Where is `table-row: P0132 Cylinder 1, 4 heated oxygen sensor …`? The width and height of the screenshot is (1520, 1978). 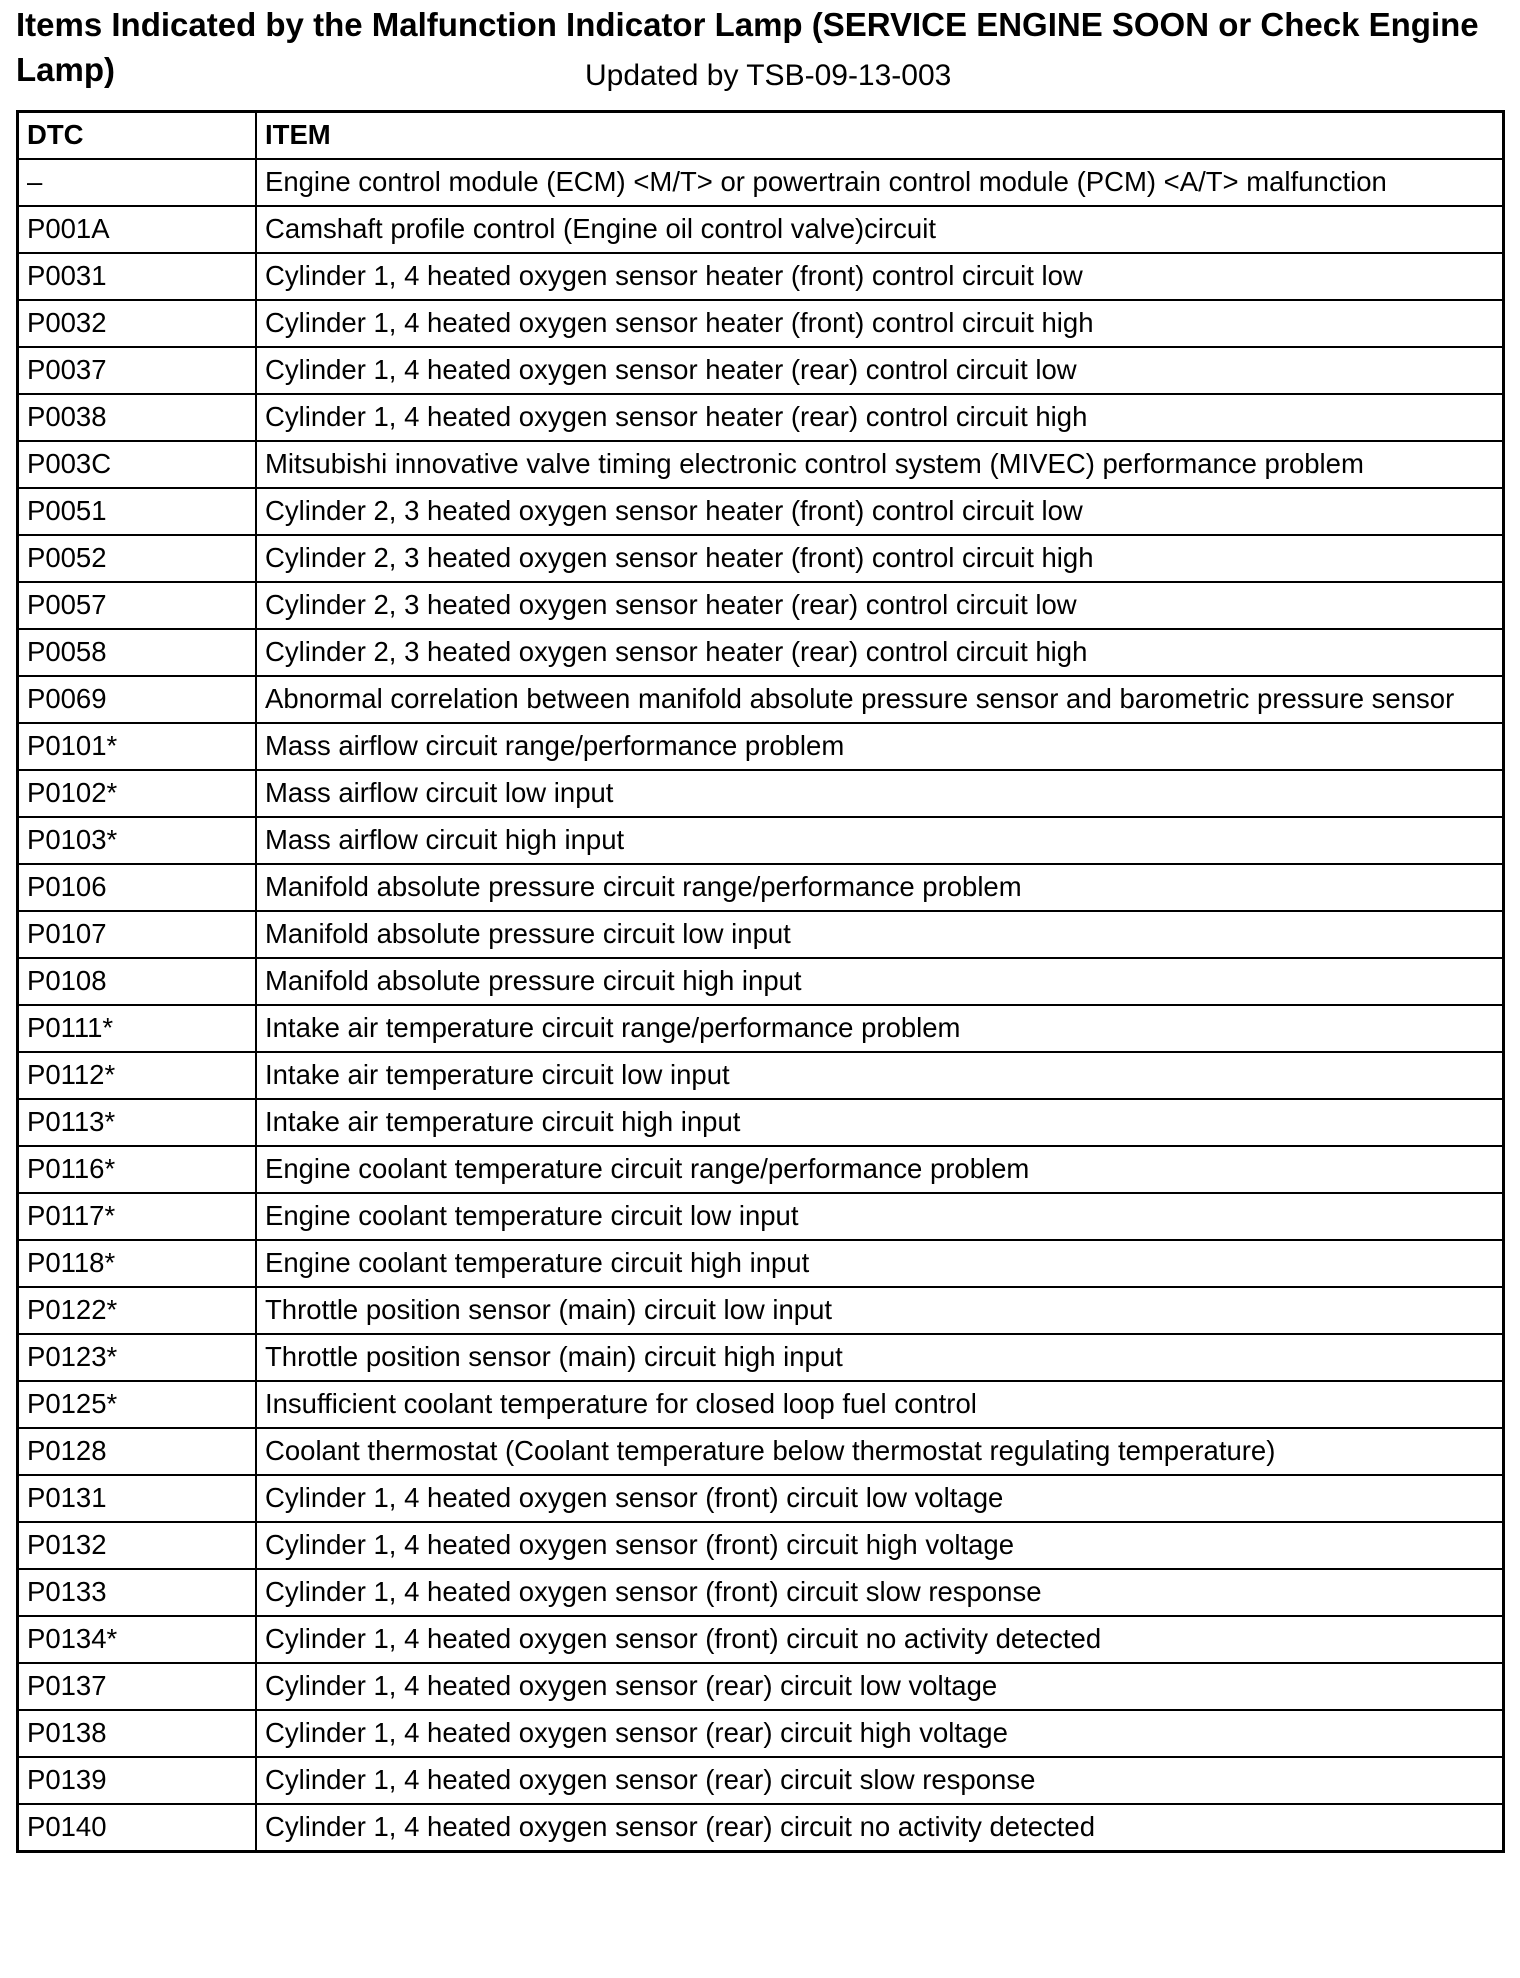 table-row: P0132 Cylinder 1, 4 heated oxygen sensor … is located at coordinates (760, 1545).